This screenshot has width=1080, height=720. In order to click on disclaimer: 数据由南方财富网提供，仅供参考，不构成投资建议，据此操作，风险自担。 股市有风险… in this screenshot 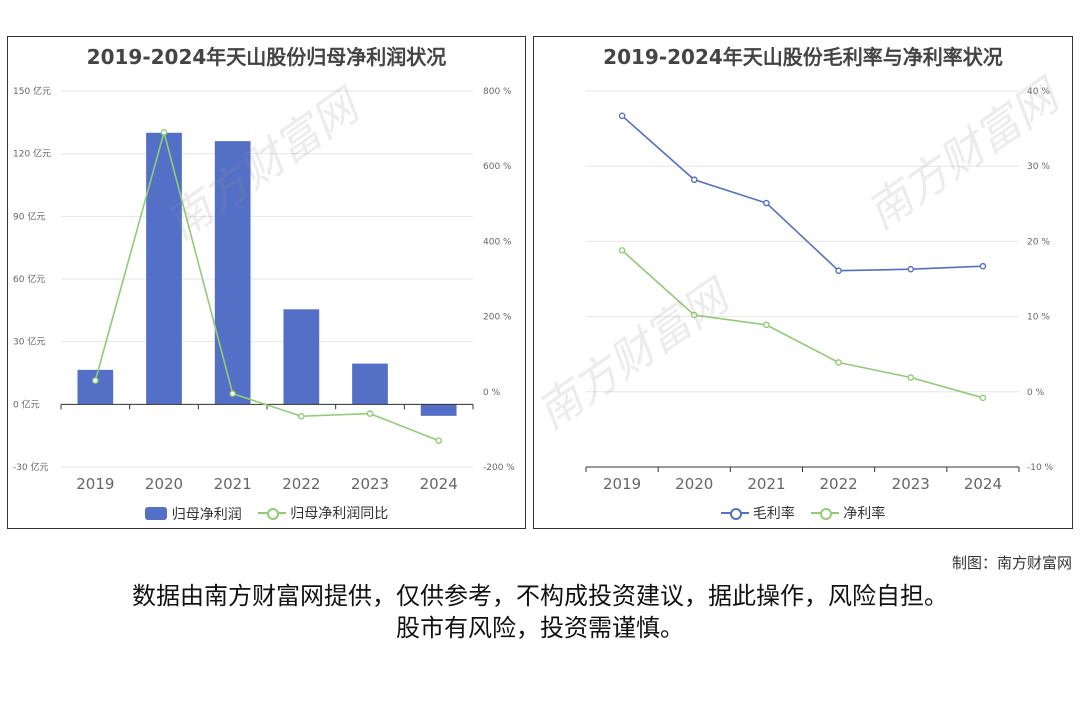, I will do `click(540, 612)`.